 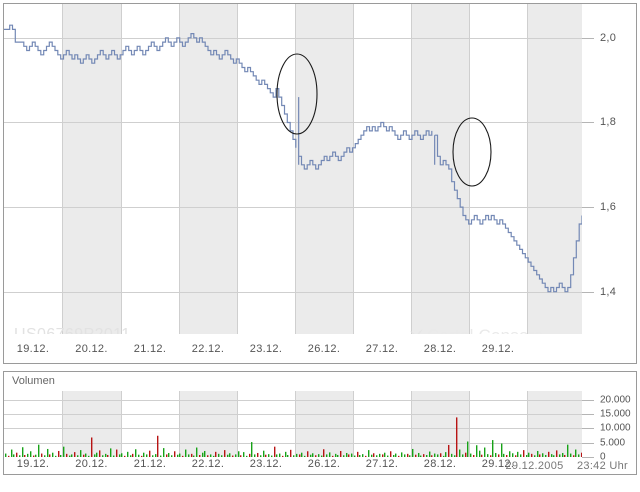 I want to click on x-axis-label: 22.12., so click(x=208, y=349).